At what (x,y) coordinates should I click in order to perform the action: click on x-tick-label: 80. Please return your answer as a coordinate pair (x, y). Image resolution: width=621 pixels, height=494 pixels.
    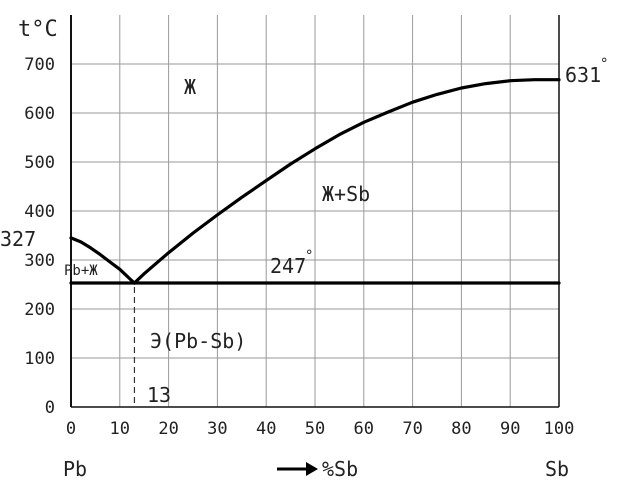
    Looking at the image, I should click on (461, 429).